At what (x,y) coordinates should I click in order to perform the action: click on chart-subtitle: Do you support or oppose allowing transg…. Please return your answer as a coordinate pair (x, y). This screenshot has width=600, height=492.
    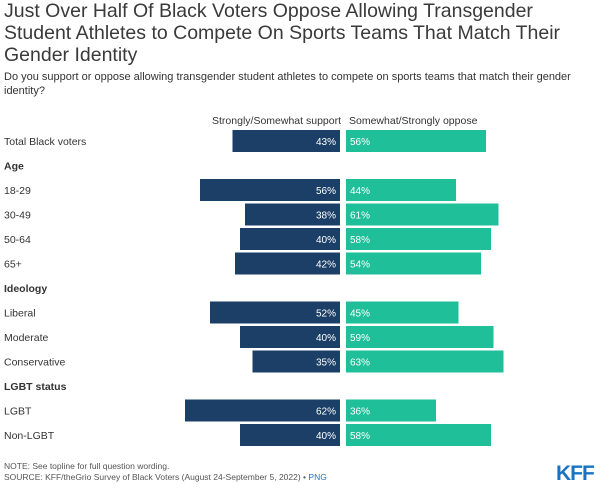
    Looking at the image, I should click on (287, 84).